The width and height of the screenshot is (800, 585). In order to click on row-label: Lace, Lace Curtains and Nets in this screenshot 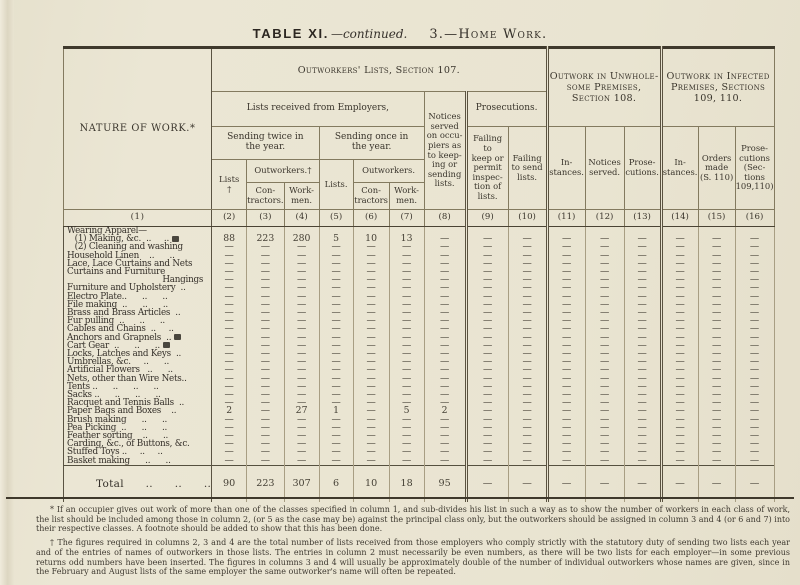, I will do `click(138, 263)`.